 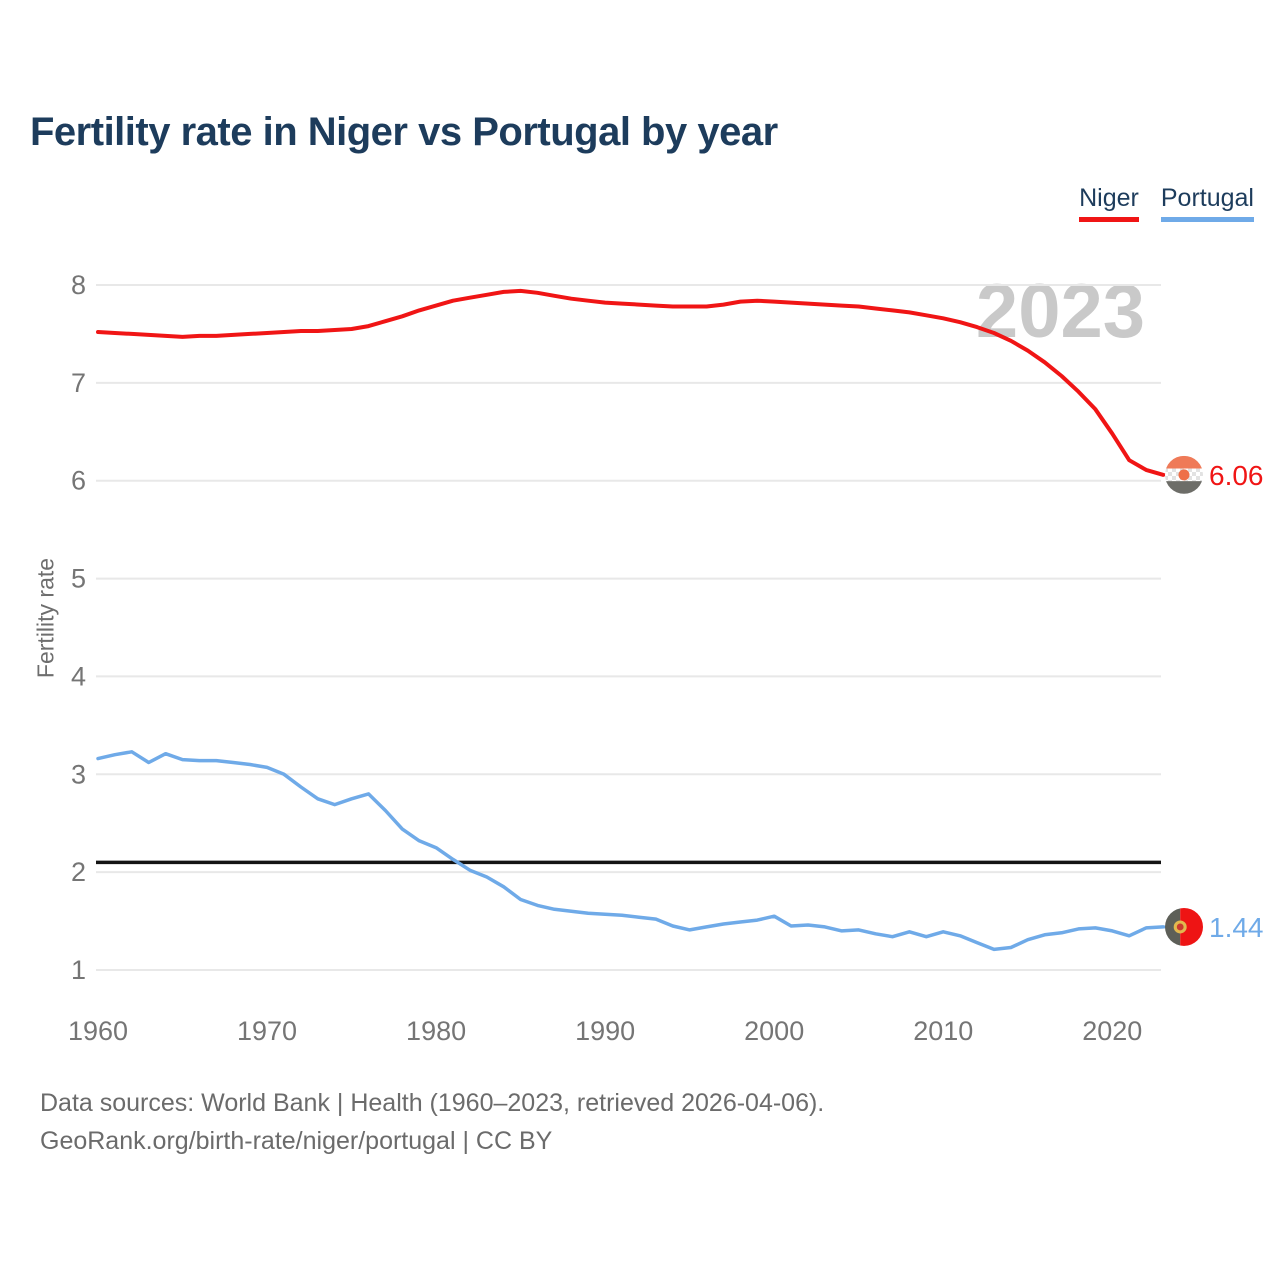 I want to click on y-tick-label: 8, so click(x=78, y=285).